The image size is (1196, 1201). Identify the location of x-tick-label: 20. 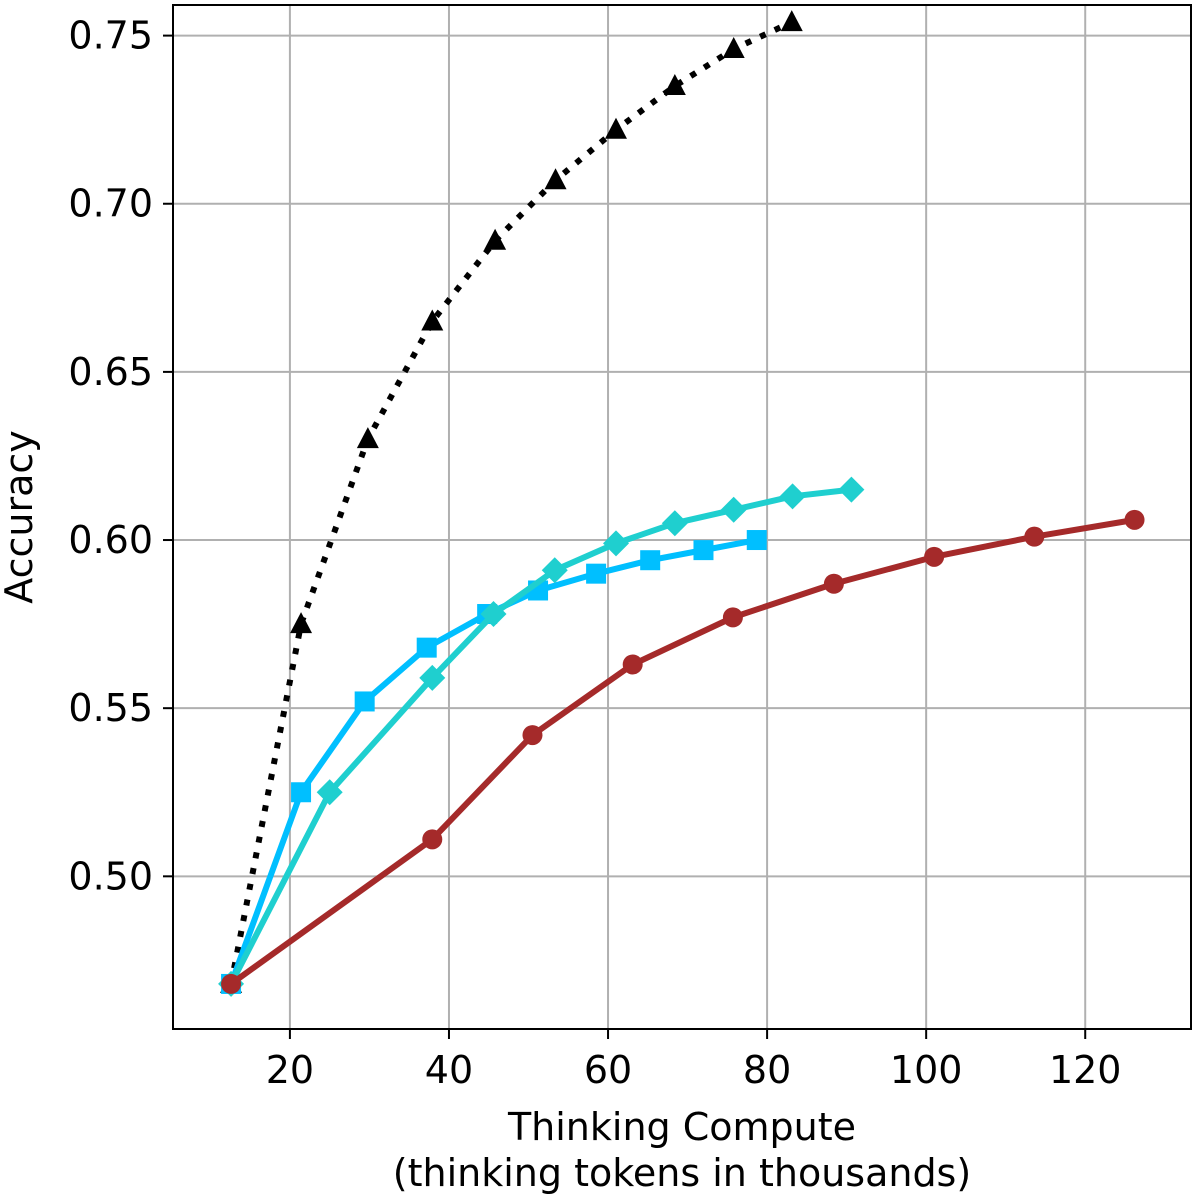
(290, 1070).